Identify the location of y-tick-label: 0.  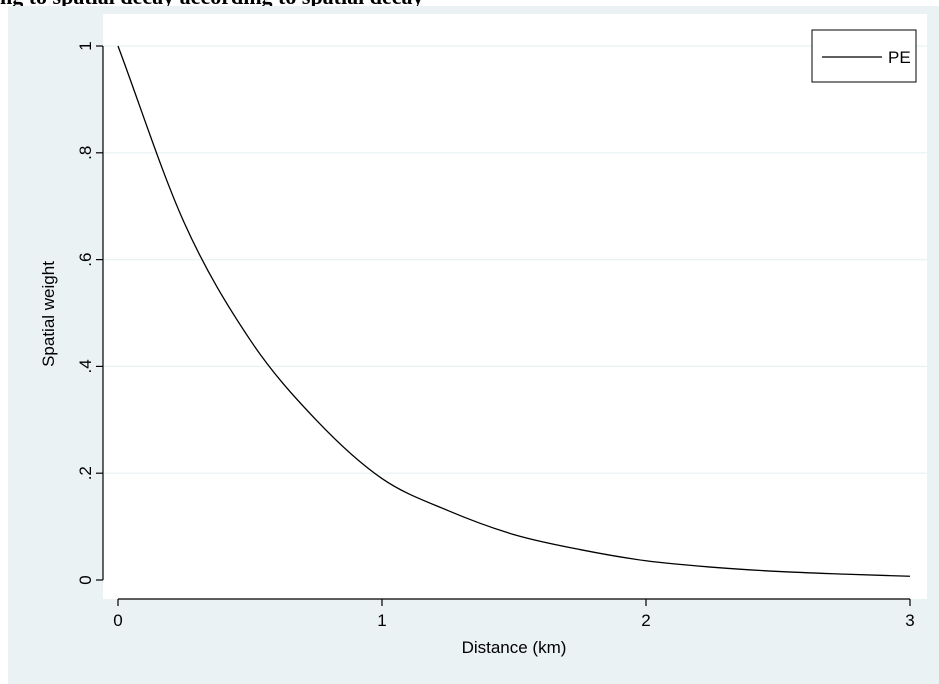
(85, 579).